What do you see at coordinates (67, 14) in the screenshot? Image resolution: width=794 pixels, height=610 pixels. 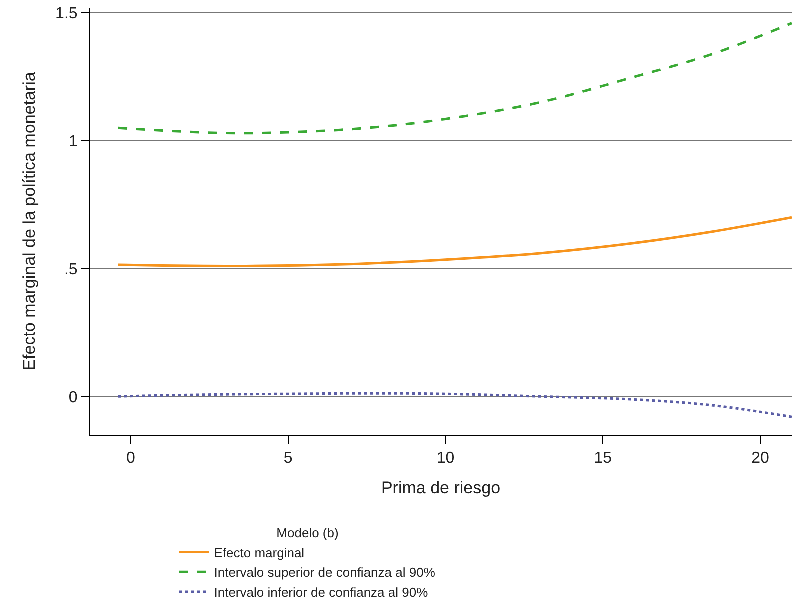 I see `y-tick-label: 1.5` at bounding box center [67, 14].